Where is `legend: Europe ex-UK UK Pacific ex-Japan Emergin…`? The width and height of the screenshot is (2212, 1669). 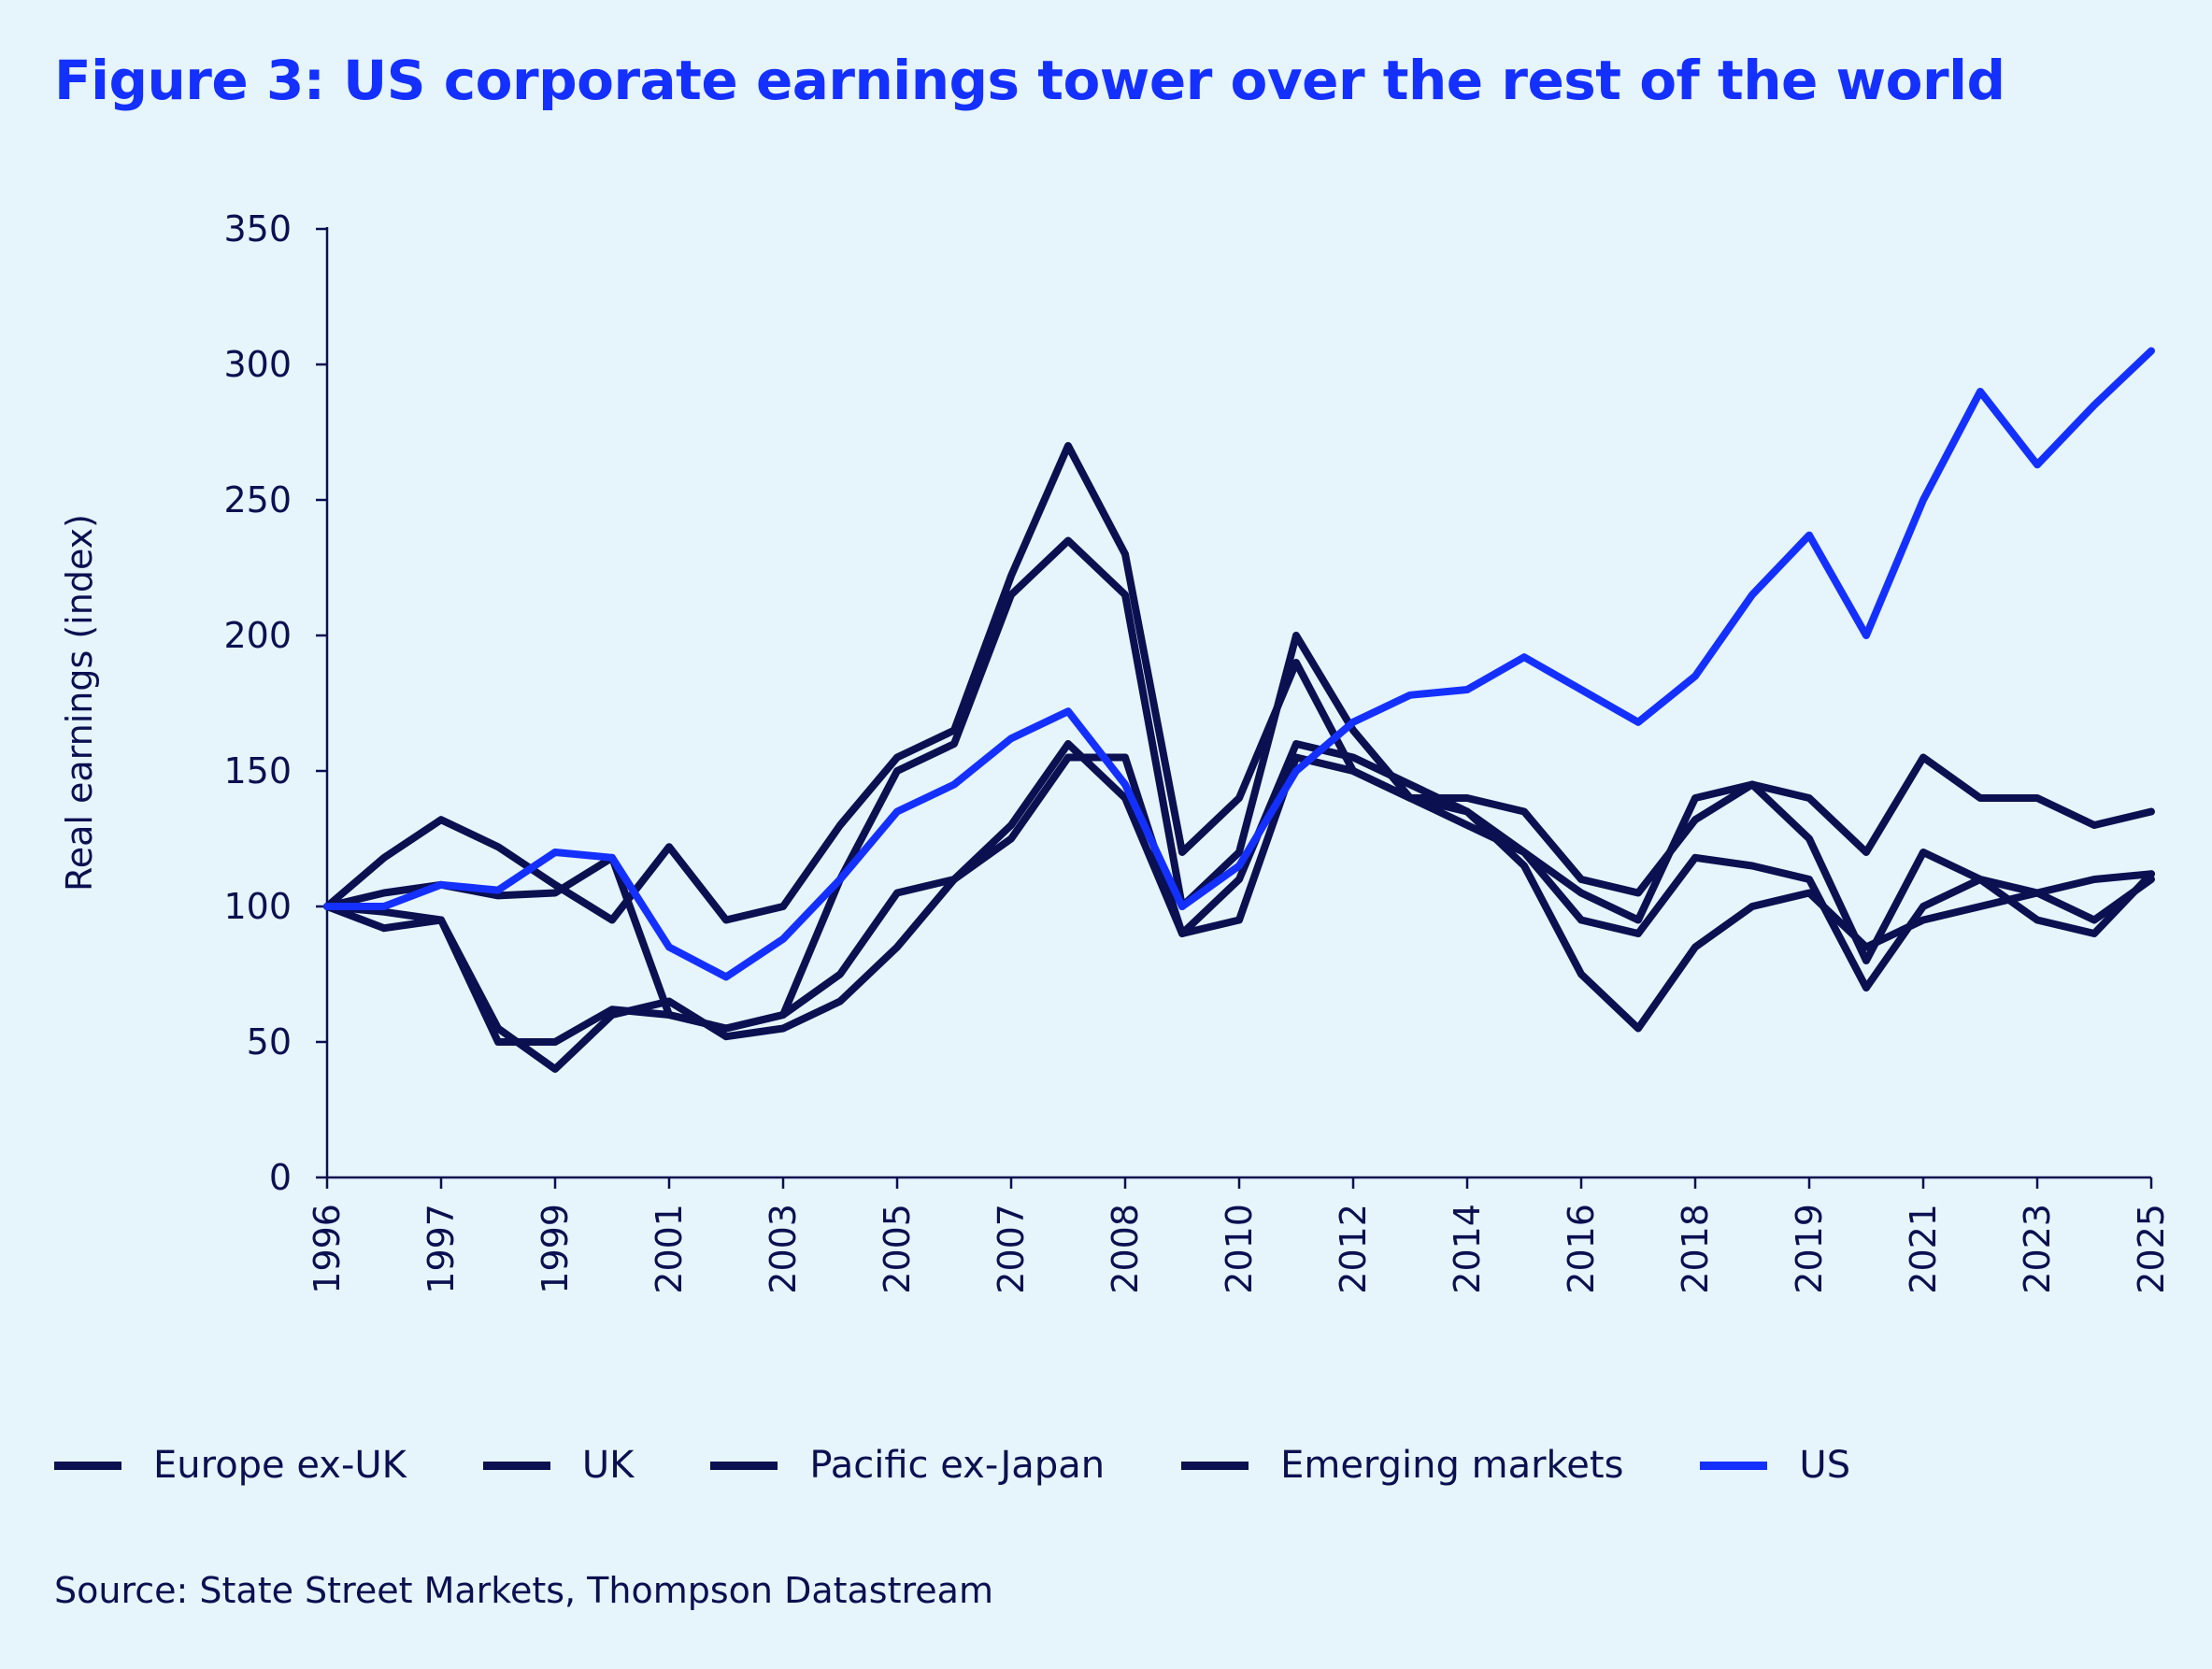
legend: Europe ex-UK UK Pacific ex-Japan Emergin… is located at coordinates (990, 1465).